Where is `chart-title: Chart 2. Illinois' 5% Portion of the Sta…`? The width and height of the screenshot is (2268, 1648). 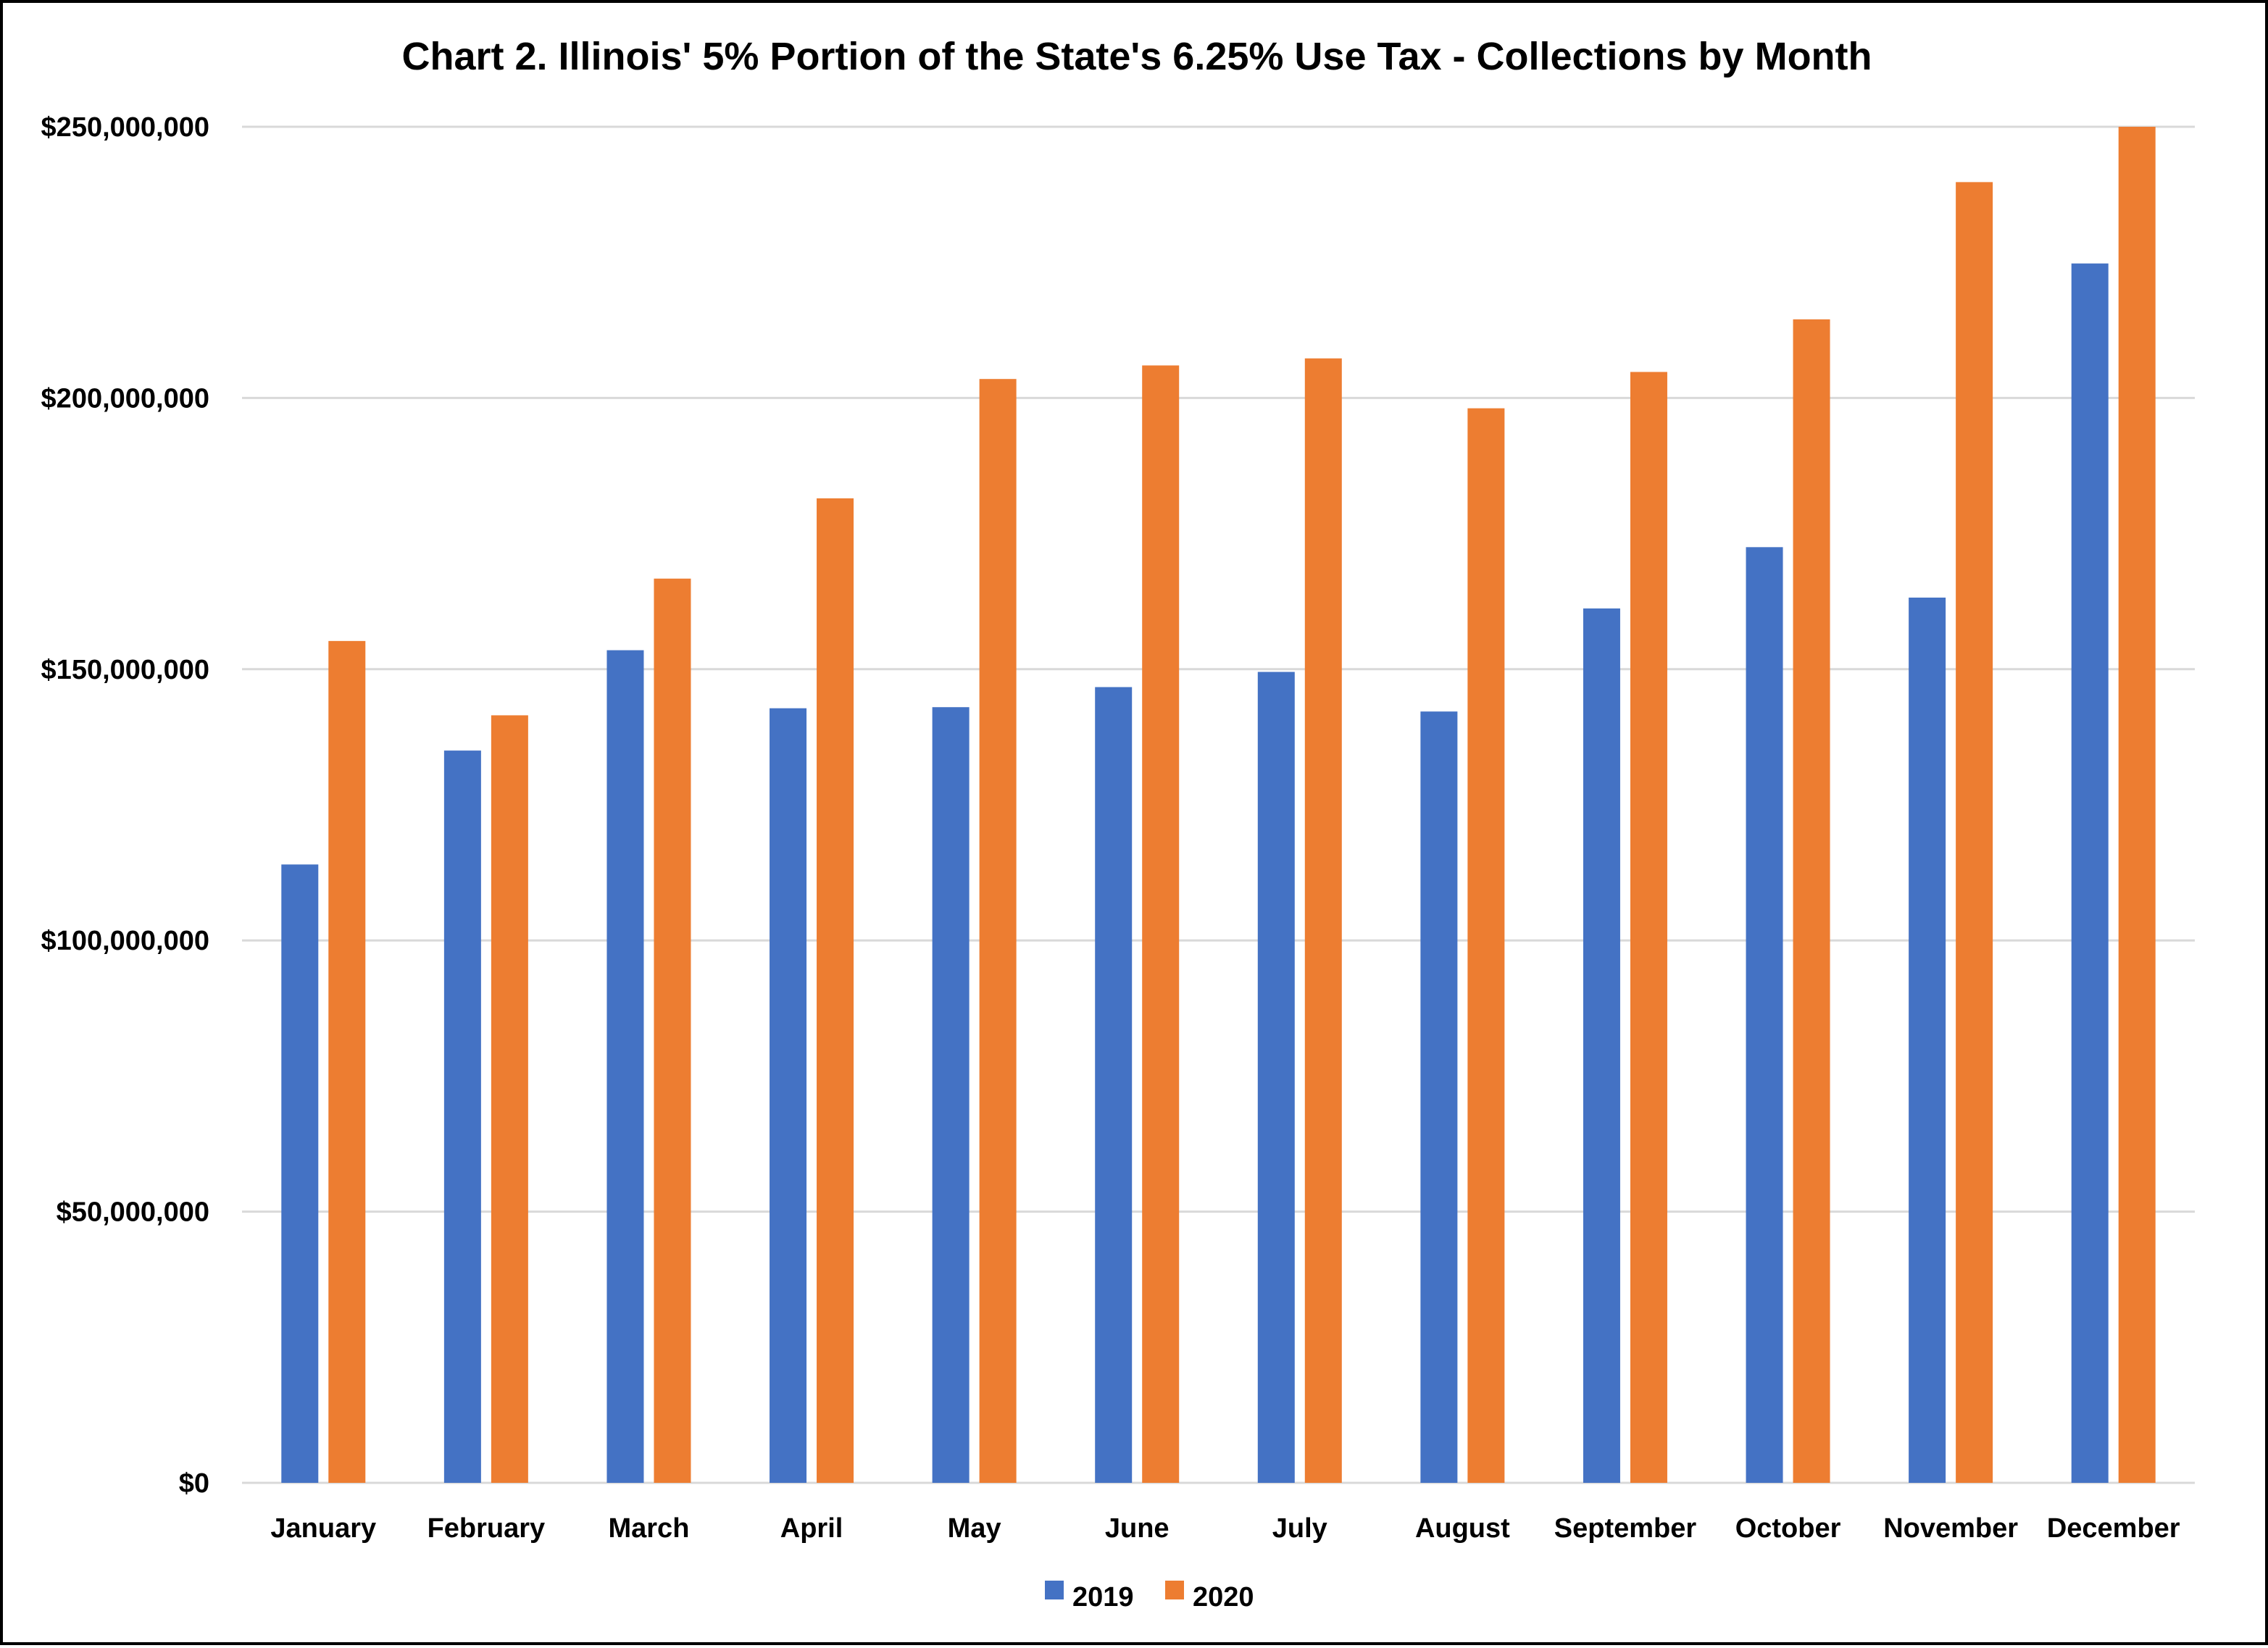 chart-title: Chart 2. Illinois' 5% Portion of the Sta… is located at coordinates (1137, 56).